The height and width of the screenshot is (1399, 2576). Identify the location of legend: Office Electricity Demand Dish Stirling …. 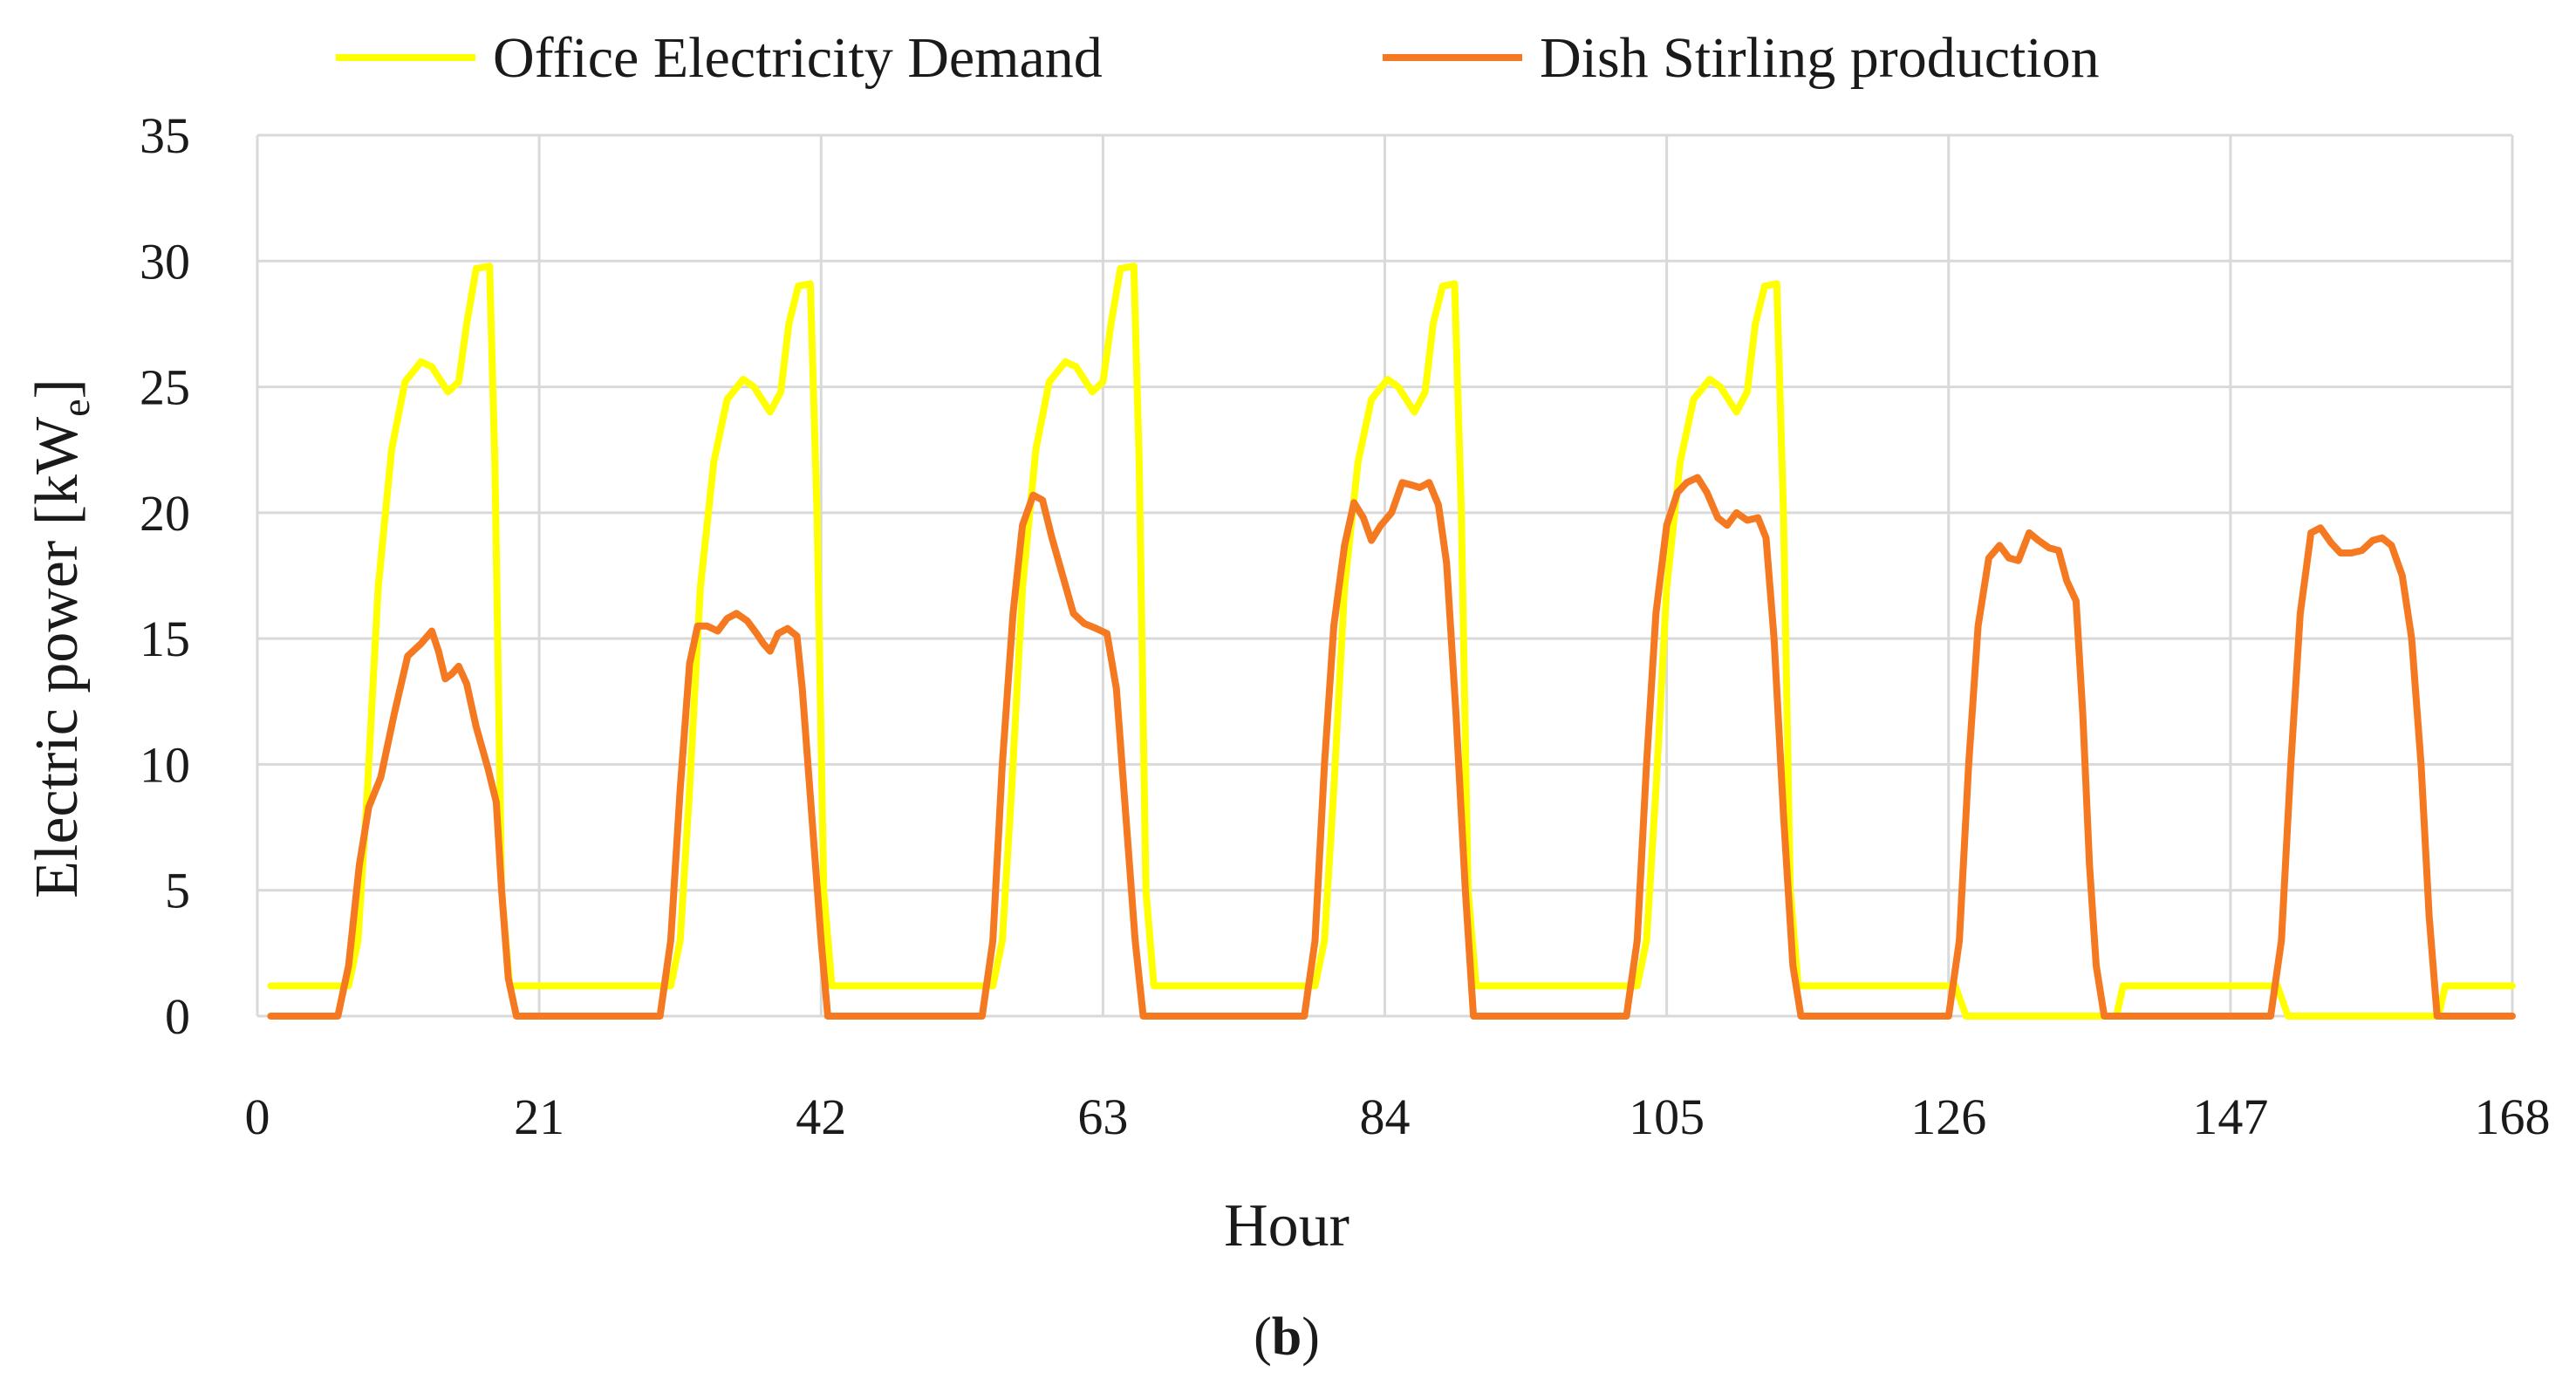
(1218, 58).